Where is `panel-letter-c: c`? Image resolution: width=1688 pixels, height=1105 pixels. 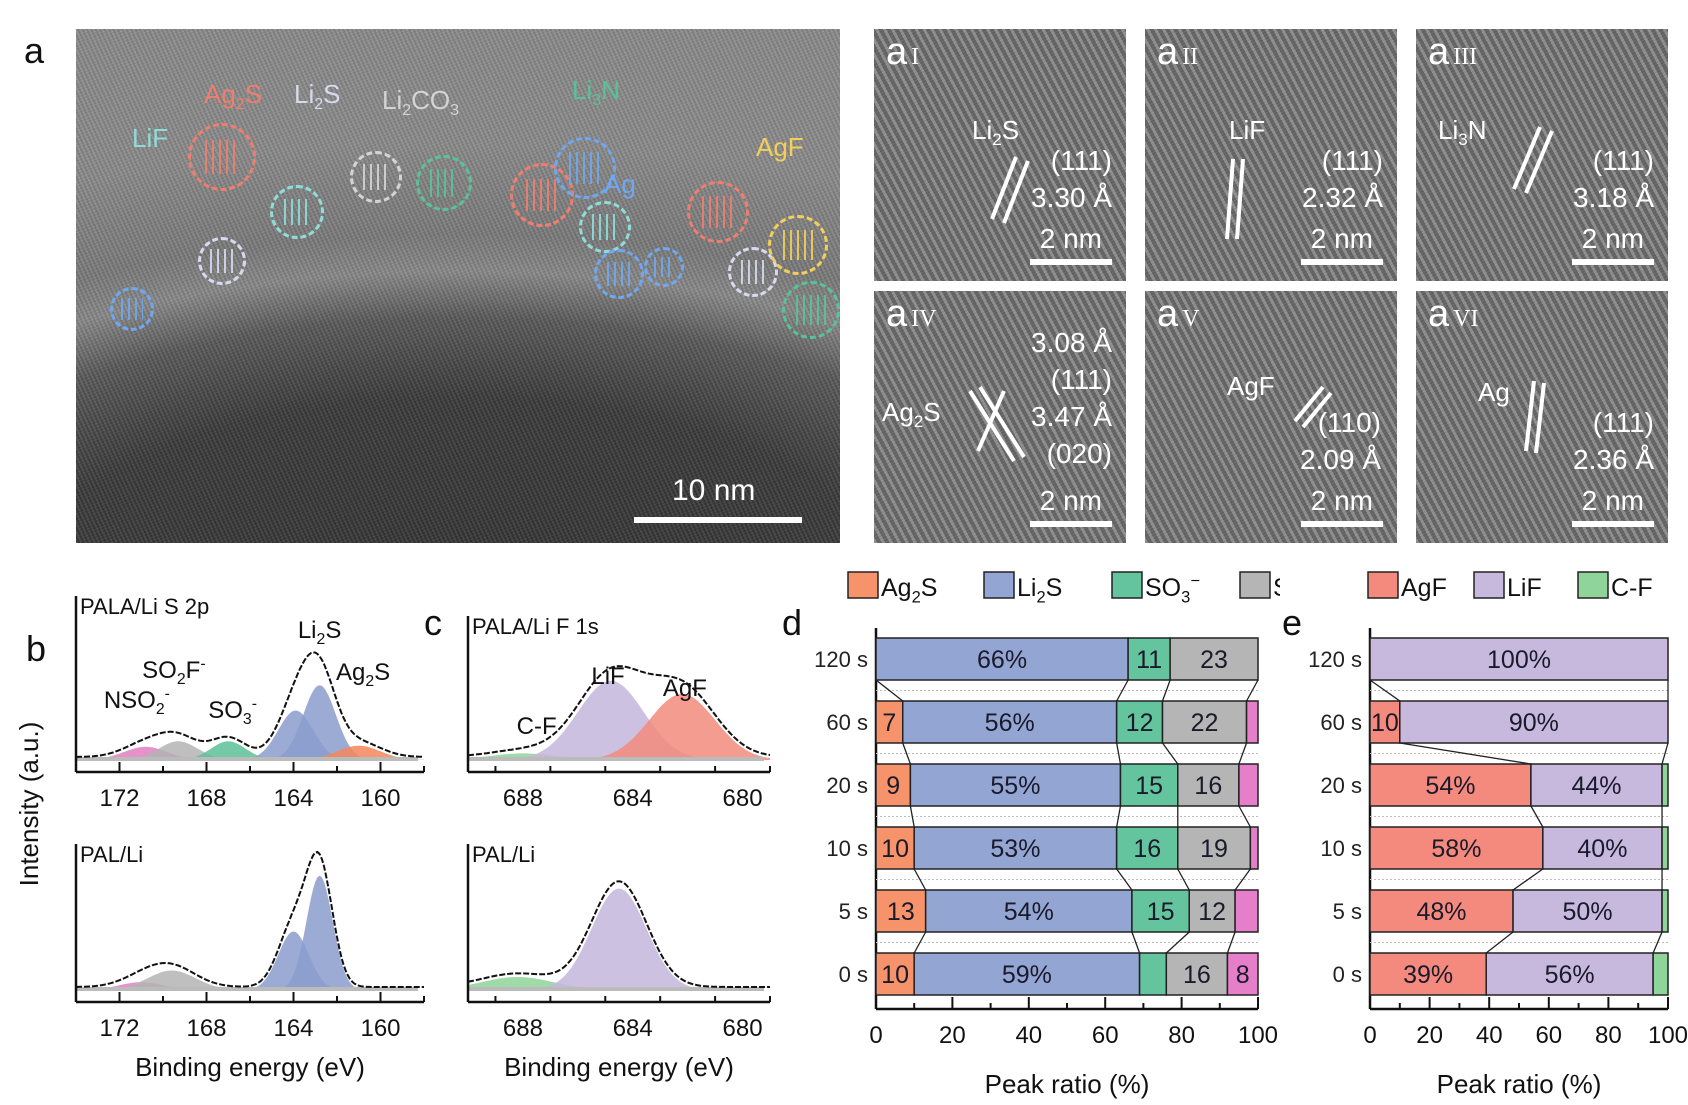 panel-letter-c: c is located at coordinates (433, 622).